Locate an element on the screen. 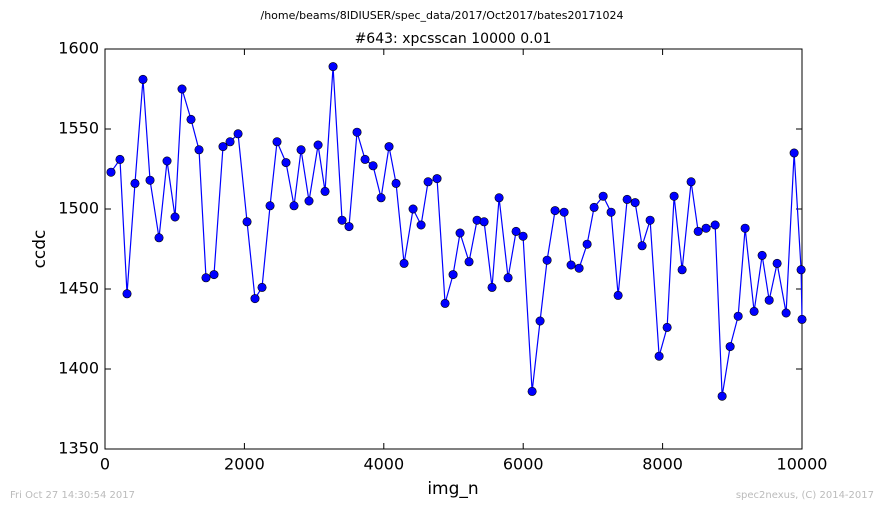  footer-right: spec2nexus, (C) 2014-2017 is located at coordinates (805, 495).